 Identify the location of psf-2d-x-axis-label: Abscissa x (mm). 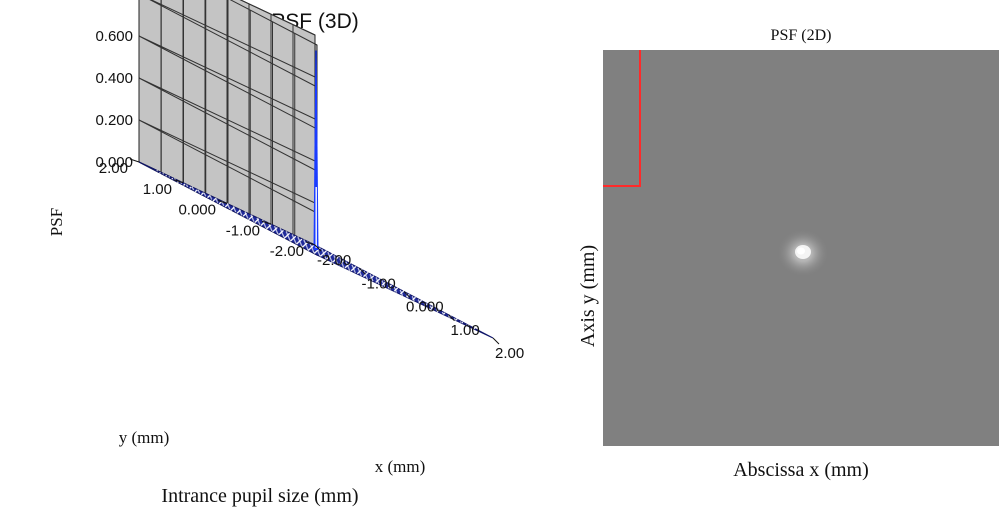
(801, 470).